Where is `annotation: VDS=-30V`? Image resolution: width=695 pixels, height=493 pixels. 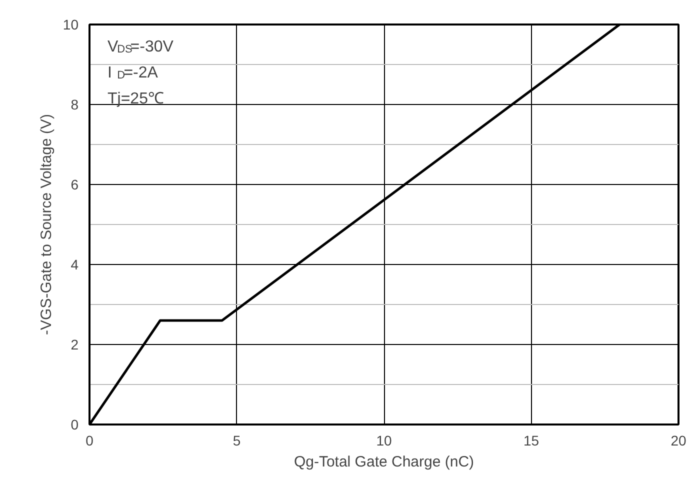 annotation: VDS=-30V is located at coordinates (141, 47).